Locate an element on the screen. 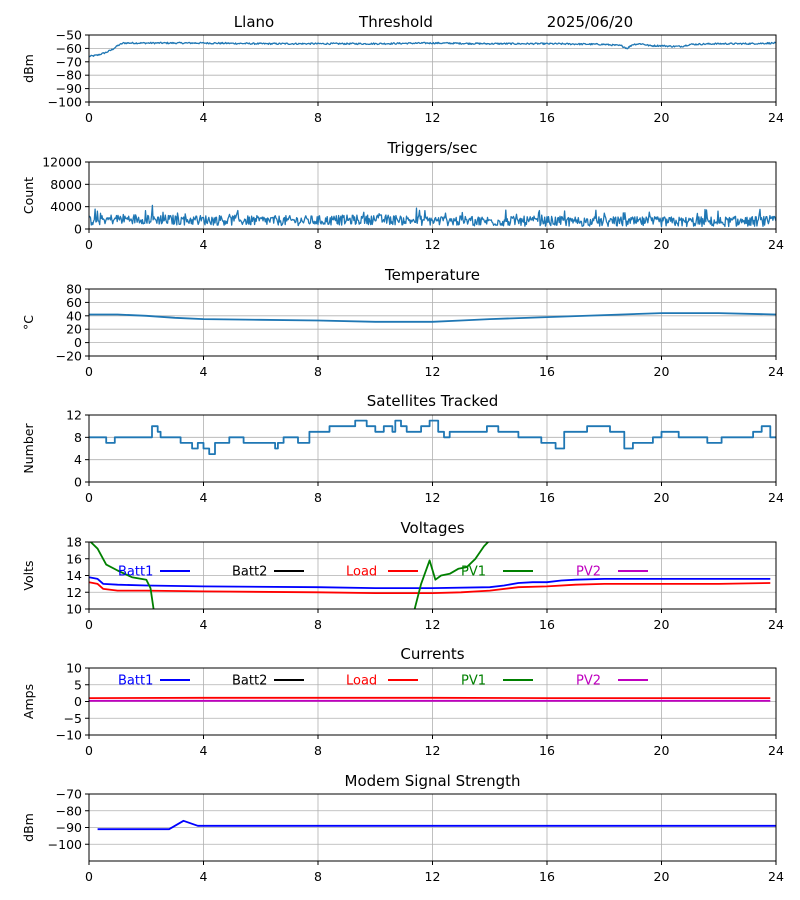 Image resolution: width=800 pixels, height=900 pixels. chart-title: Temperature is located at coordinates (432, 275).